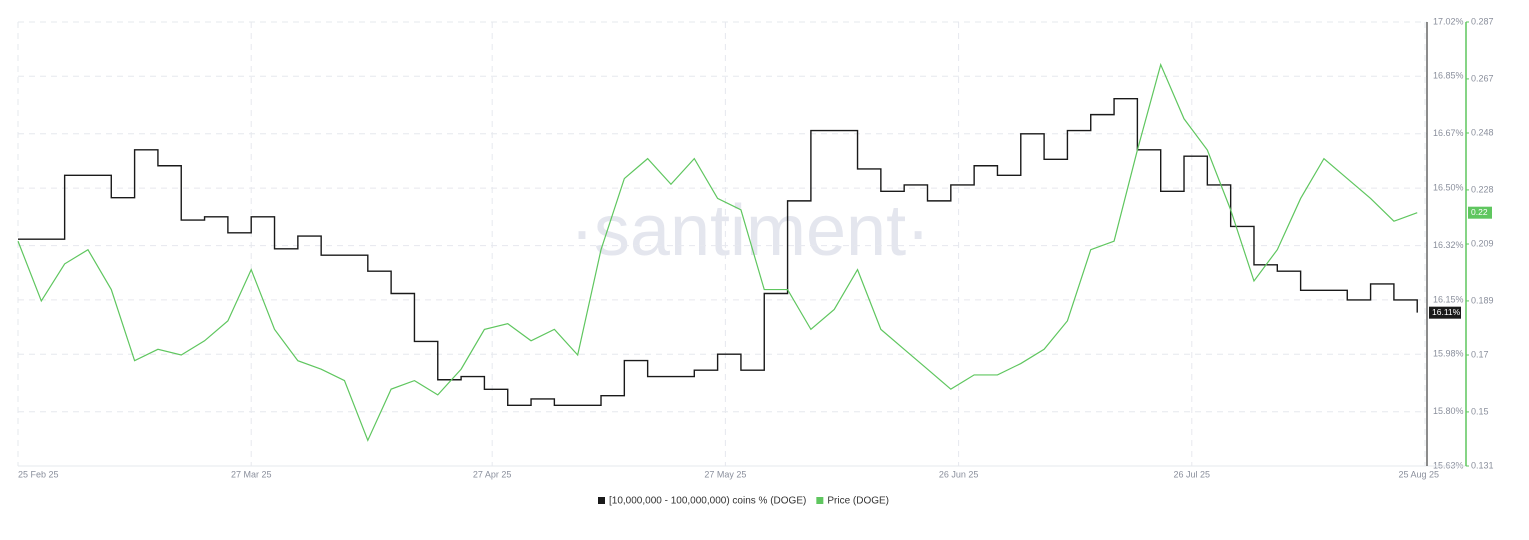 This screenshot has height=540, width=1529. Describe the element at coordinates (725, 474) in the screenshot. I see `x-tick-label: 27 May 25` at that location.